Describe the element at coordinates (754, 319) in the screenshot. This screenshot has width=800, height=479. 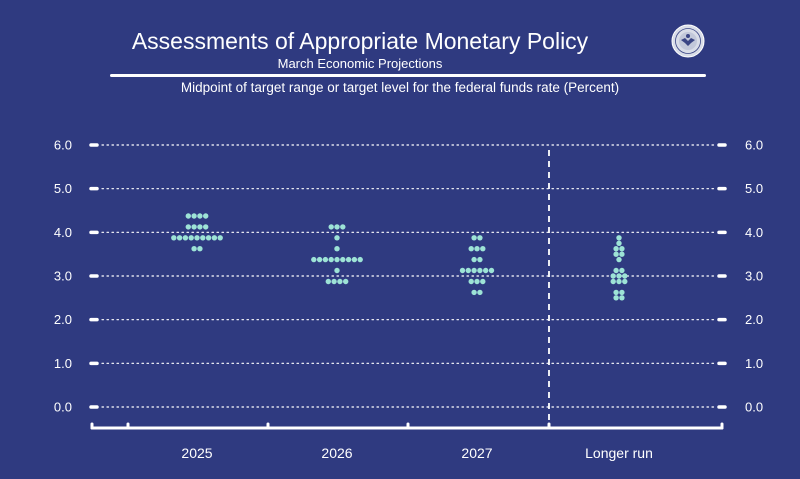
I see `y-tick-label-right: 2.0` at that location.